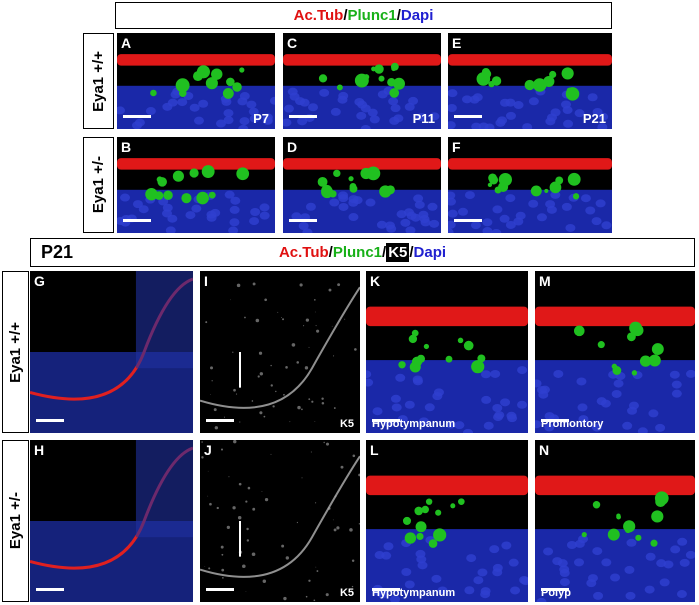 This screenshot has width=699, height=605. I want to click on image-panel: N Polyp, so click(615, 521).